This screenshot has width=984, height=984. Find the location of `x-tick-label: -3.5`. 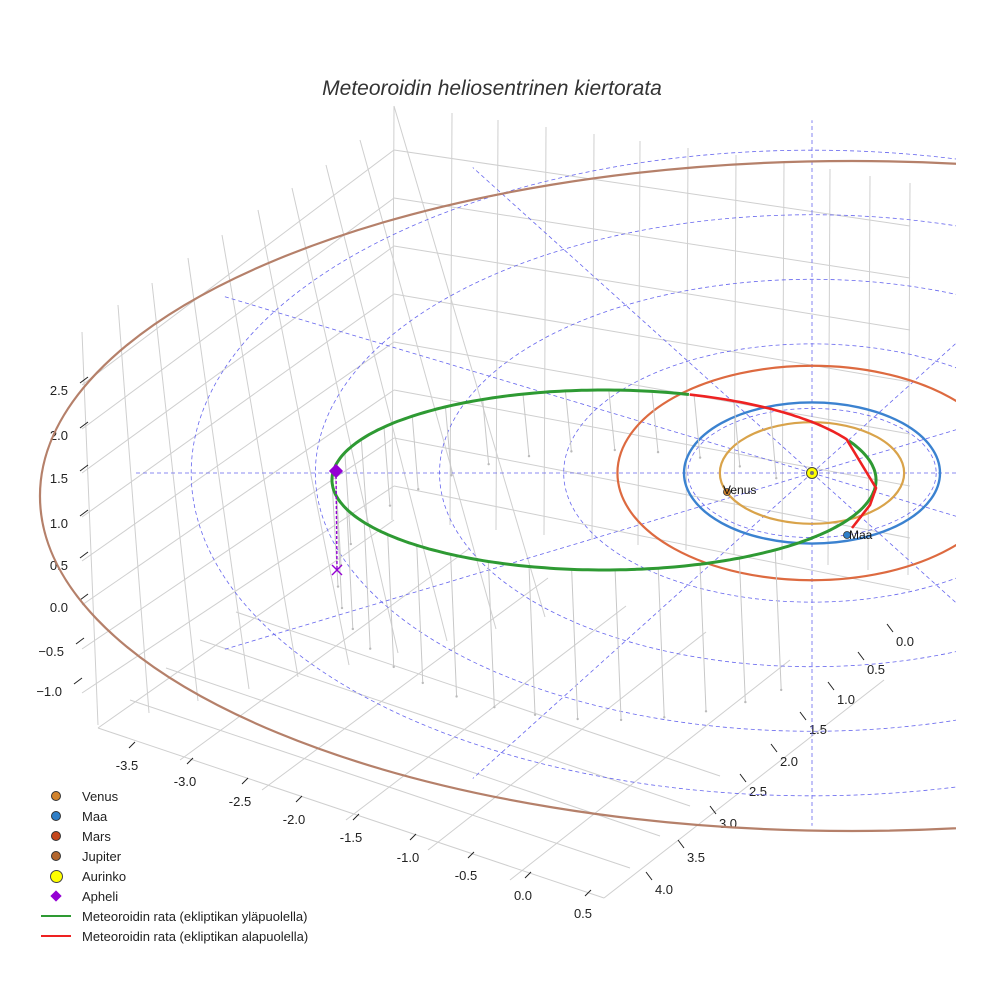

x-tick-label: -3.5 is located at coordinates (127, 765).